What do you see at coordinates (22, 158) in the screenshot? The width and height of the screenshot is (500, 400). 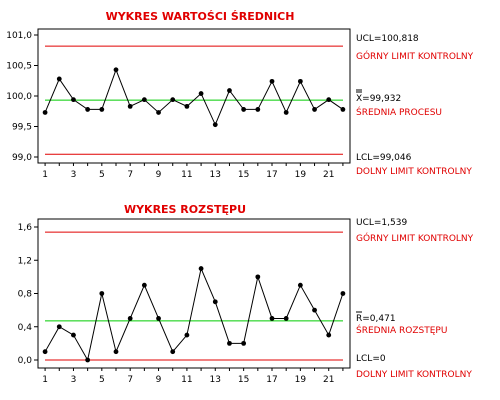 I see `y-tick-label: 99,0` at bounding box center [22, 158].